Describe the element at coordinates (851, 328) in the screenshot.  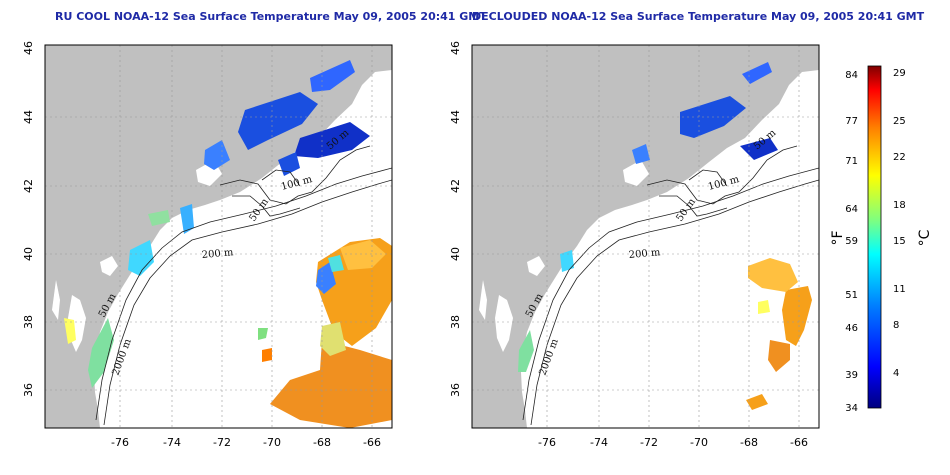
I see `f-tick-label: 46` at that location.